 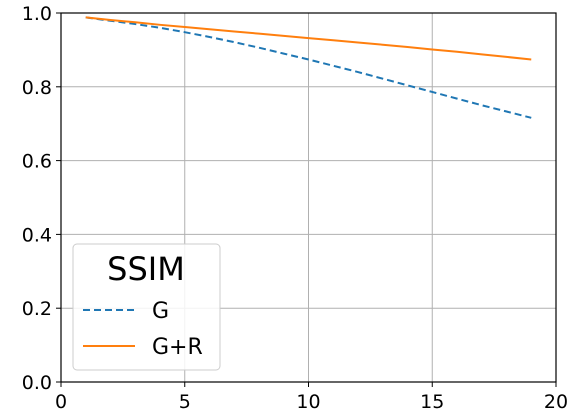 What do you see at coordinates (556, 402) in the screenshot?
I see `x-tick-label: 20` at bounding box center [556, 402].